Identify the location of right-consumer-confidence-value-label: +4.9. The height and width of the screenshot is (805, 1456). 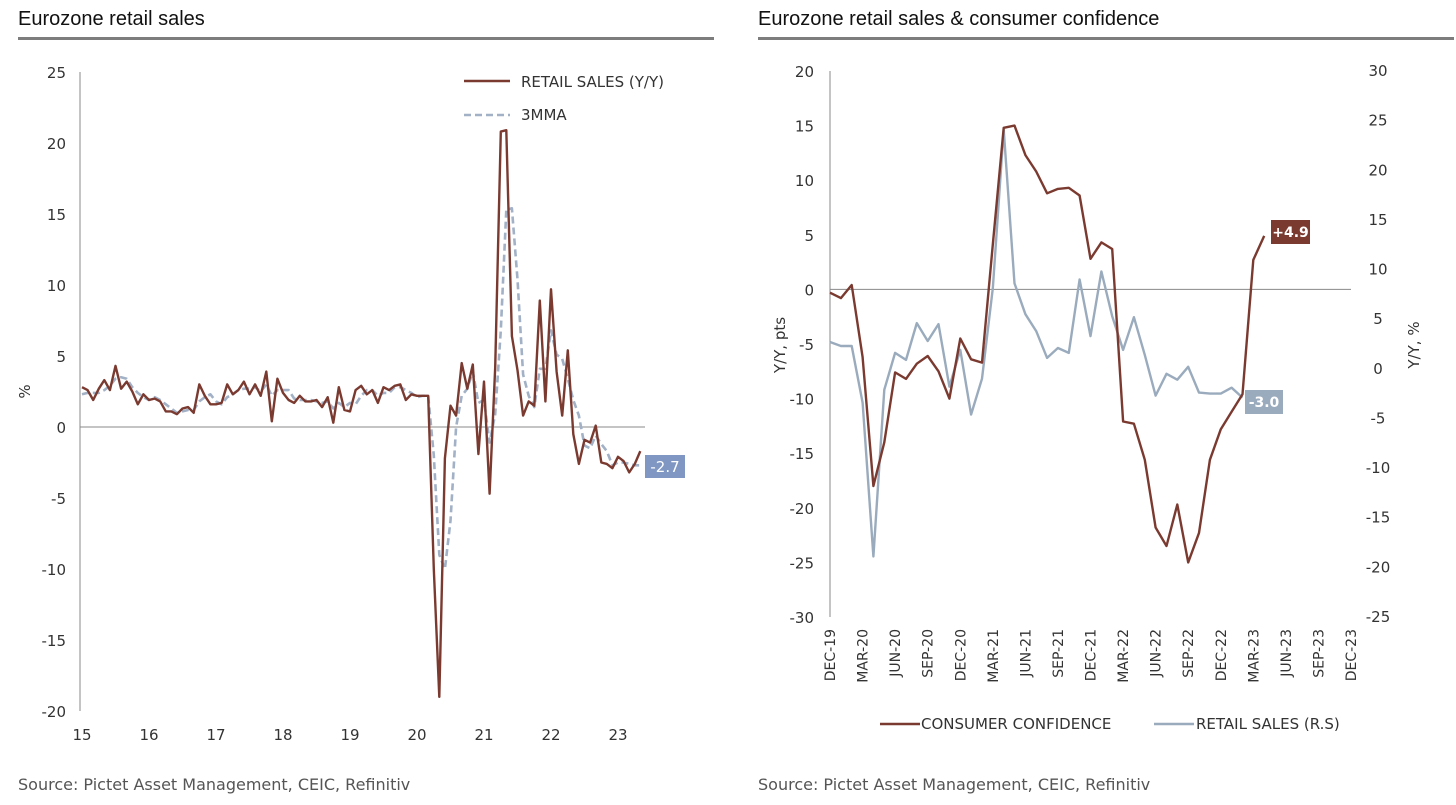
(1290, 233).